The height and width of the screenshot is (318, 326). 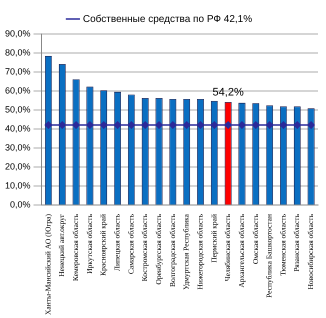 What do you see at coordinates (17, 71) in the screenshot?
I see `y-tick-label: 70,0%` at bounding box center [17, 71].